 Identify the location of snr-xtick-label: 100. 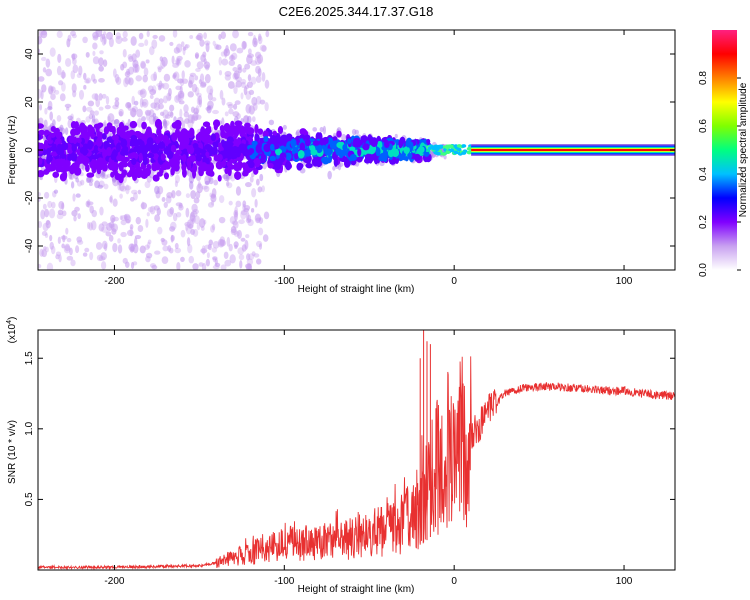
(624, 581).